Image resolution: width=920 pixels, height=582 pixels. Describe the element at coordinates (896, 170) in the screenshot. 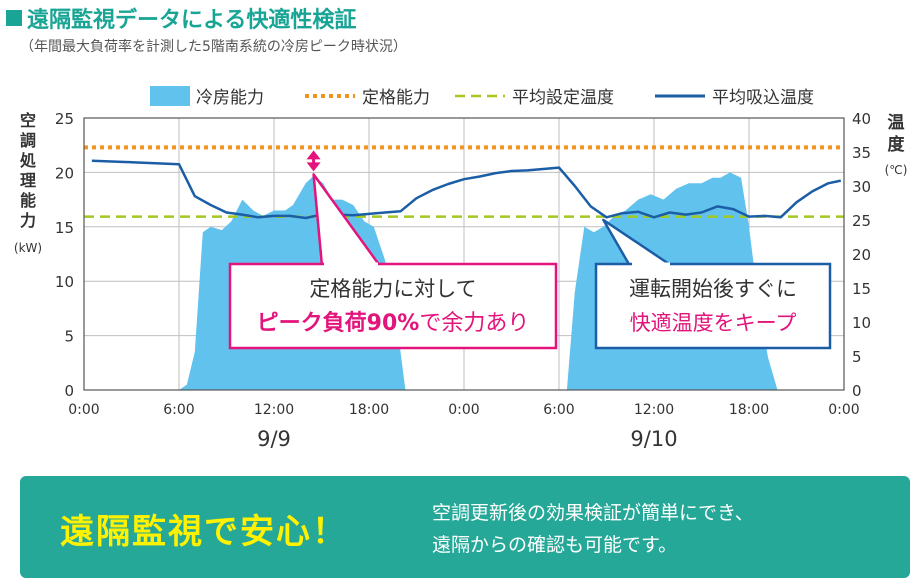

I see `y-right-axis-unit: (℃)` at that location.